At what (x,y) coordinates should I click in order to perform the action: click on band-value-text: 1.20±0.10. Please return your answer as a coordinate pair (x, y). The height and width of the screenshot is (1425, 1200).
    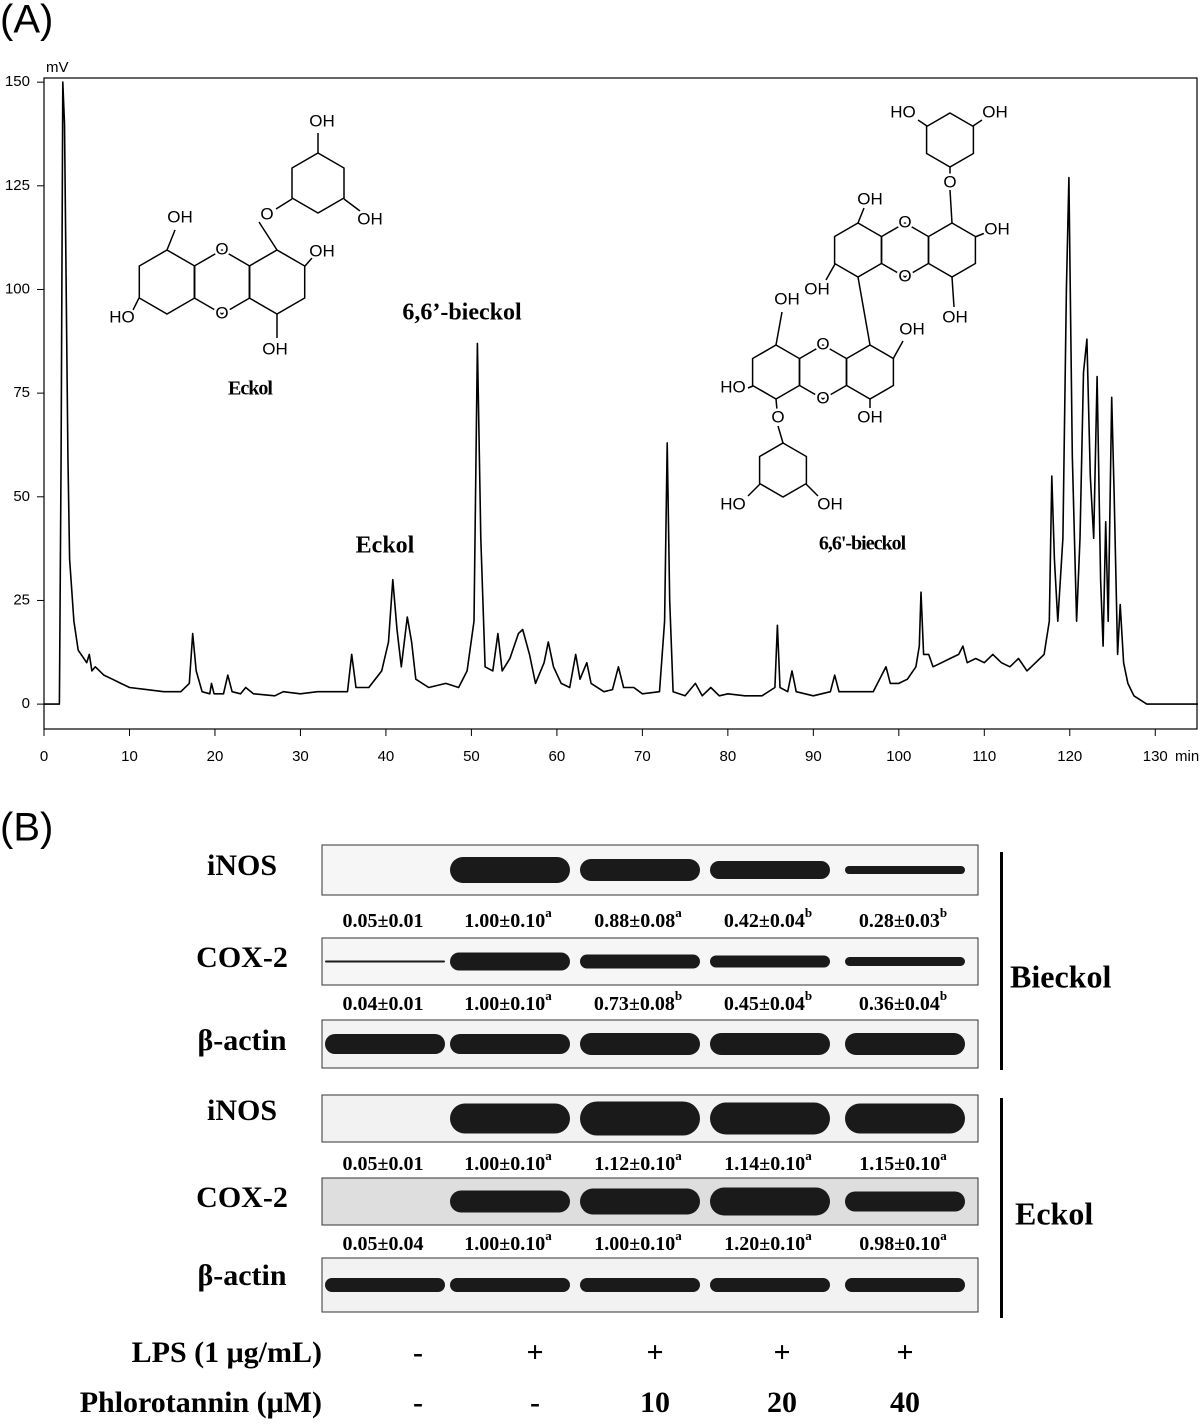
    Looking at the image, I should click on (764, 1244).